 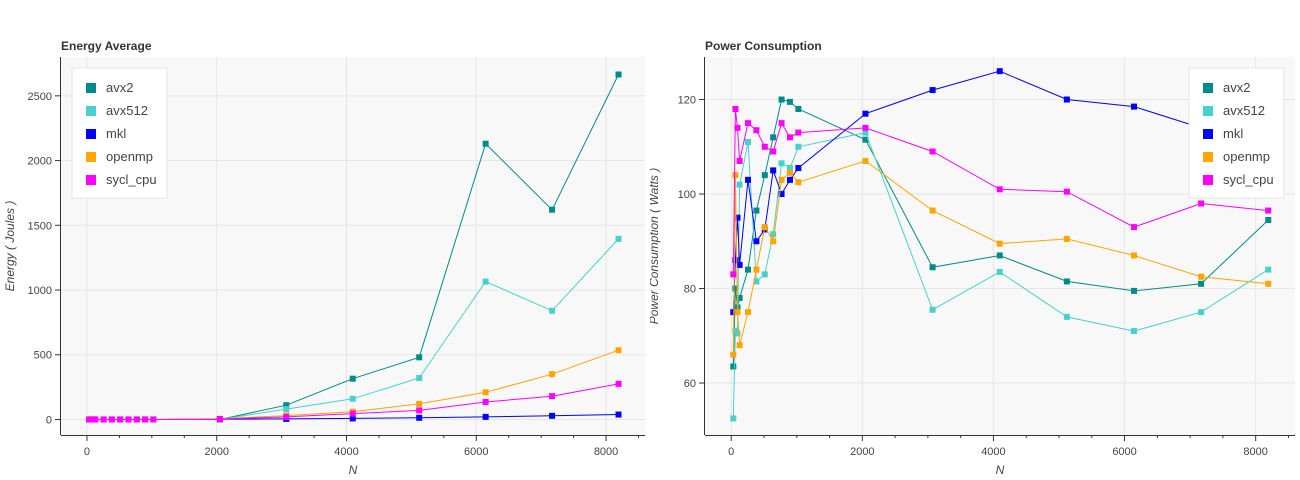 I want to click on series-sycl_cpu, so click(x=354, y=401).